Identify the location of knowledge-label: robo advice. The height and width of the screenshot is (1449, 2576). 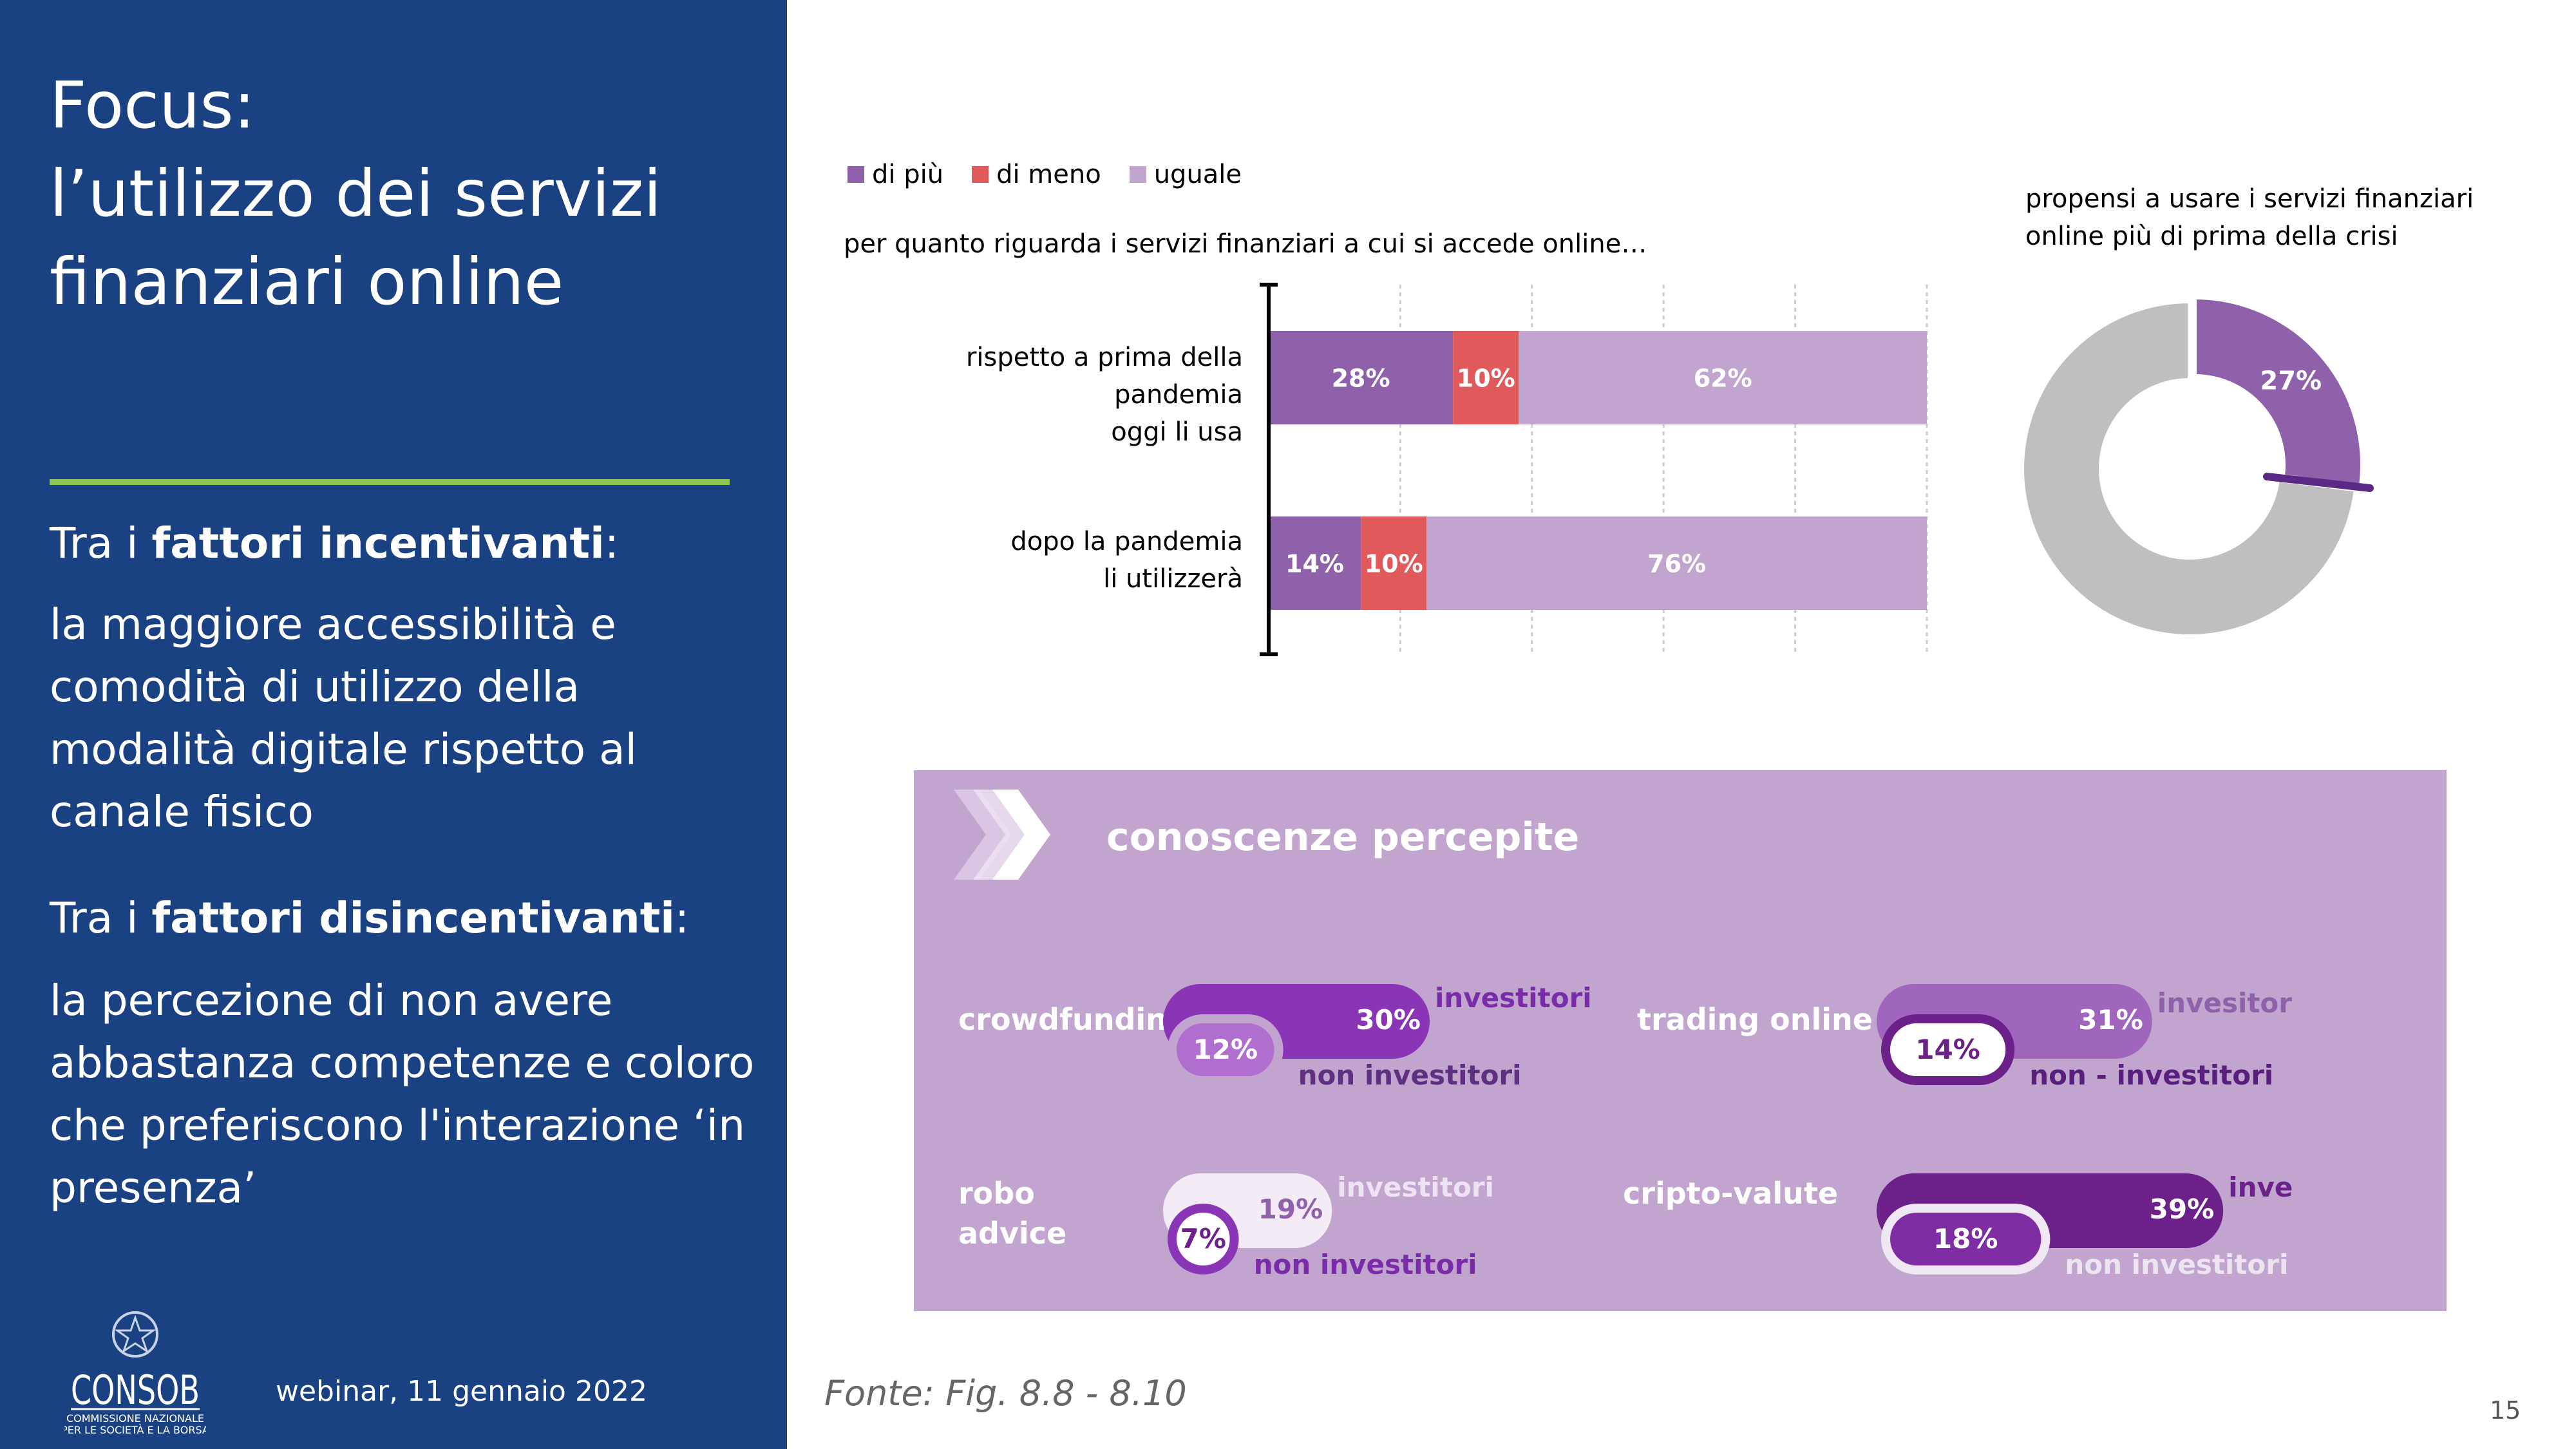
(1012, 1213).